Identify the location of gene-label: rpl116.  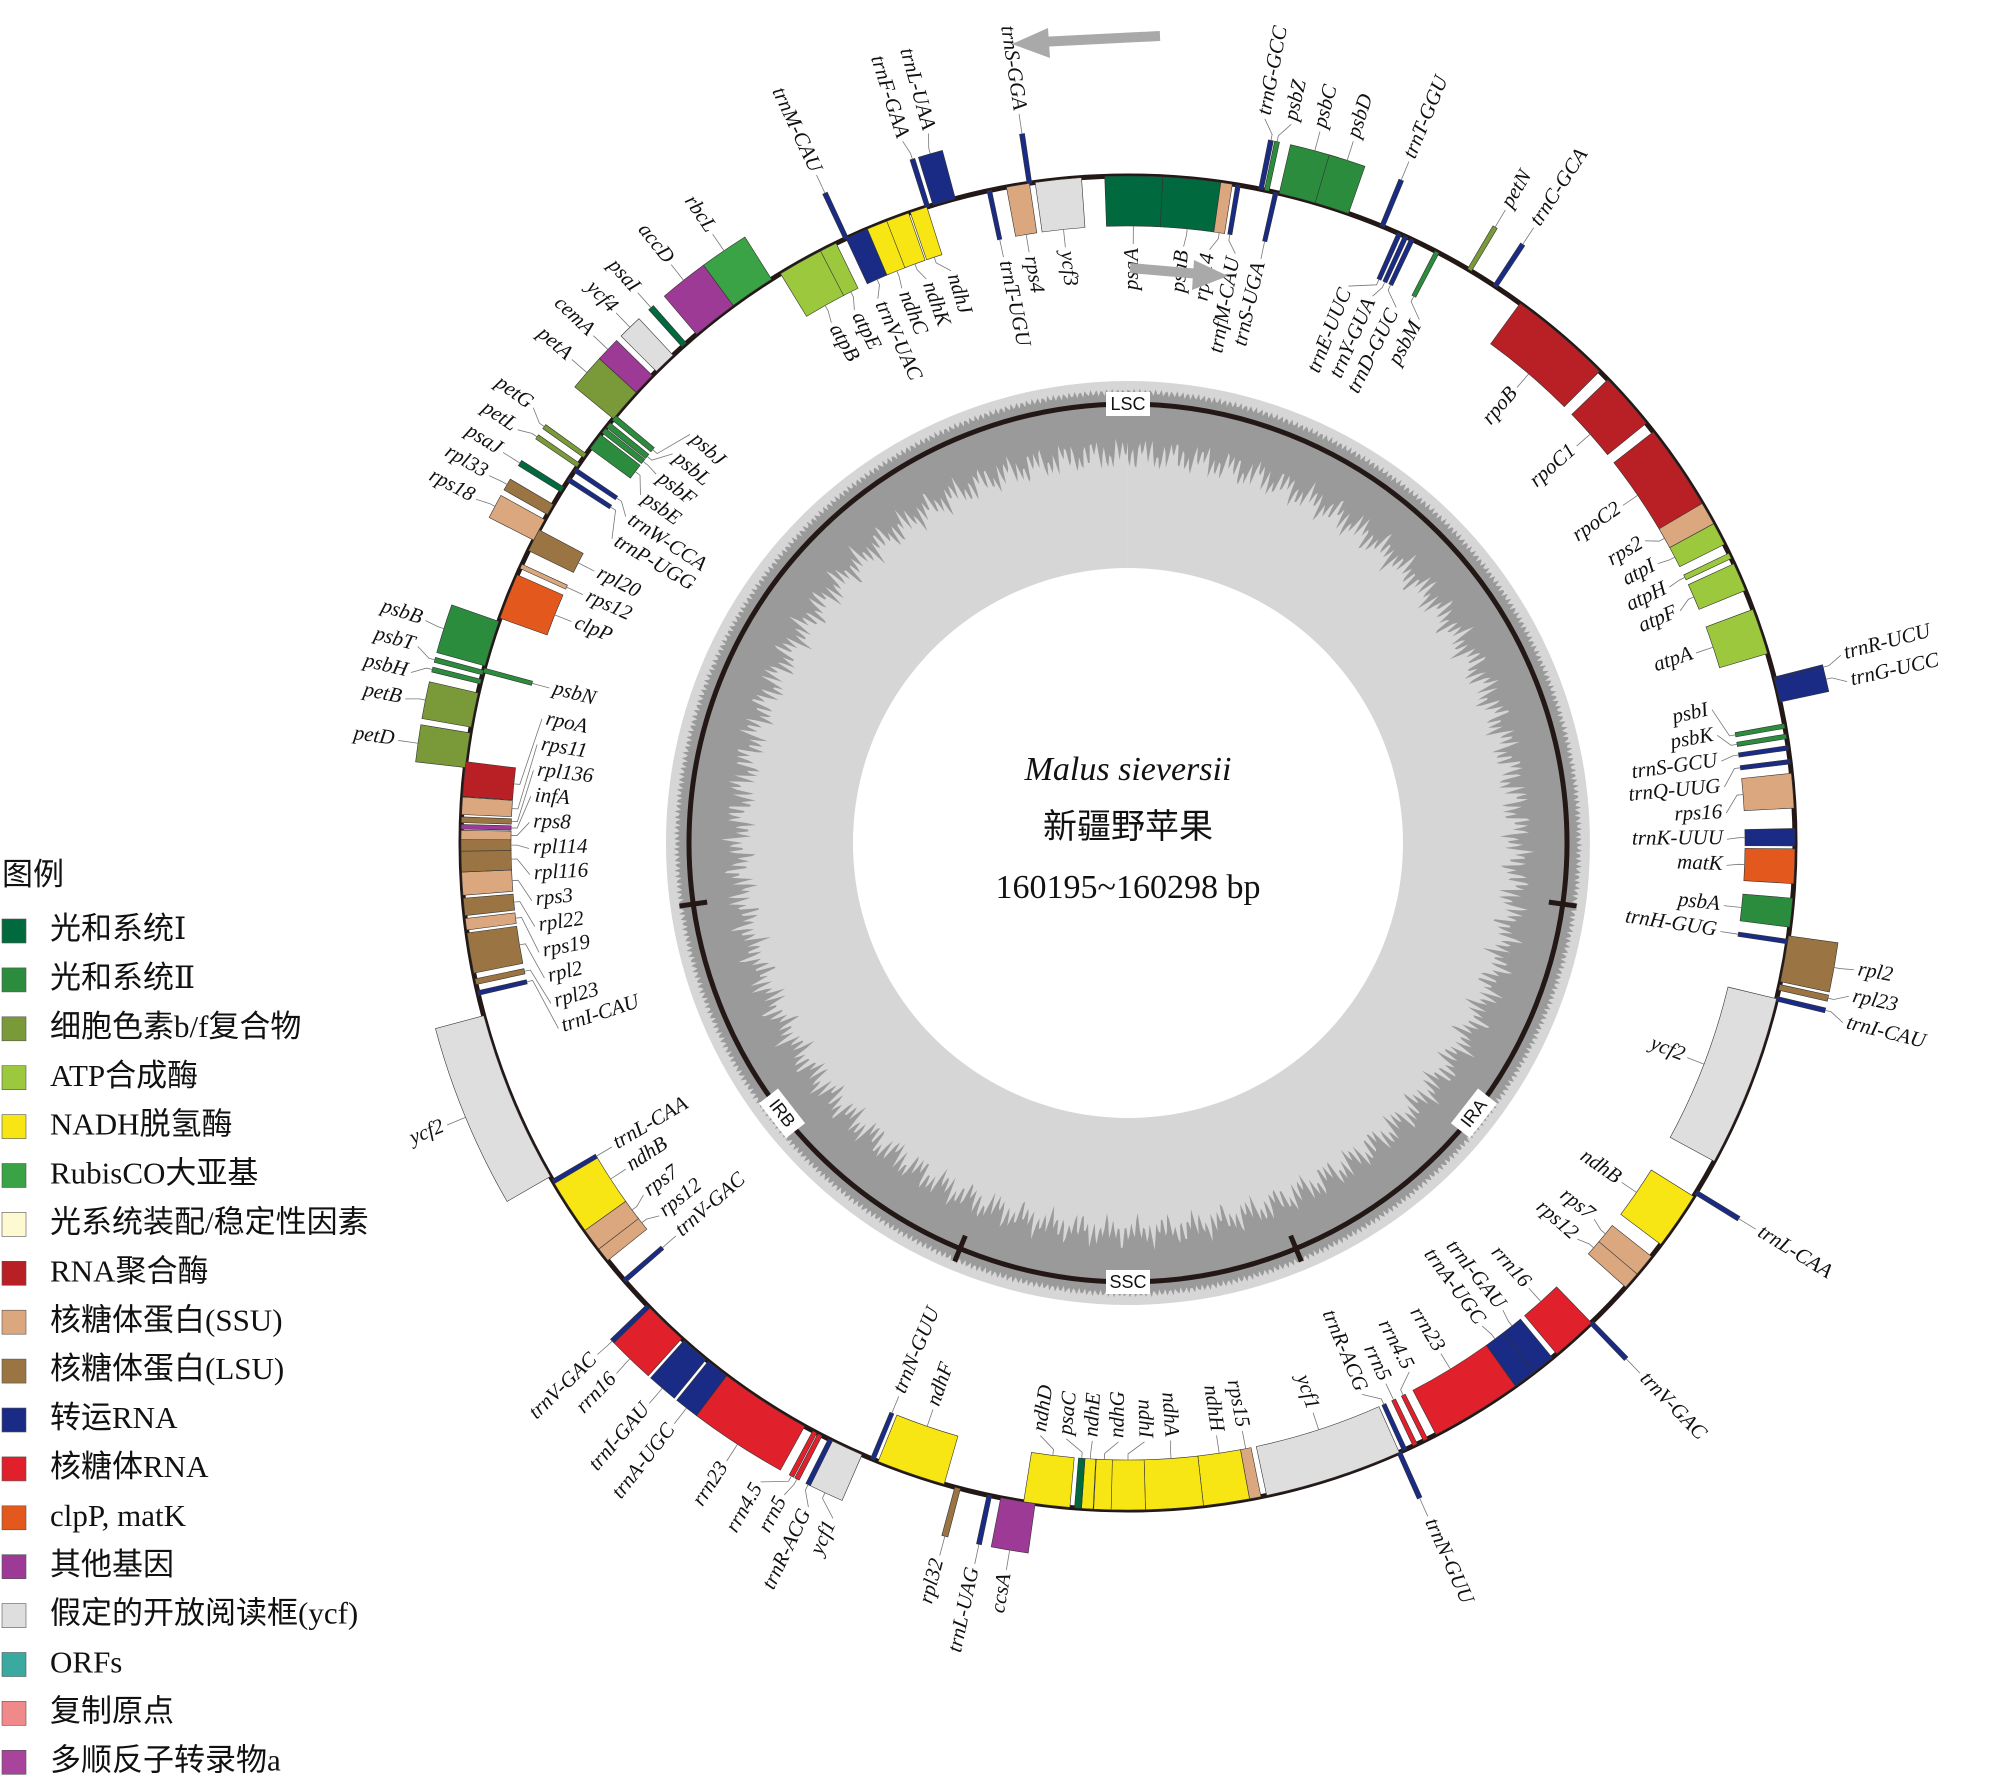
(561, 870).